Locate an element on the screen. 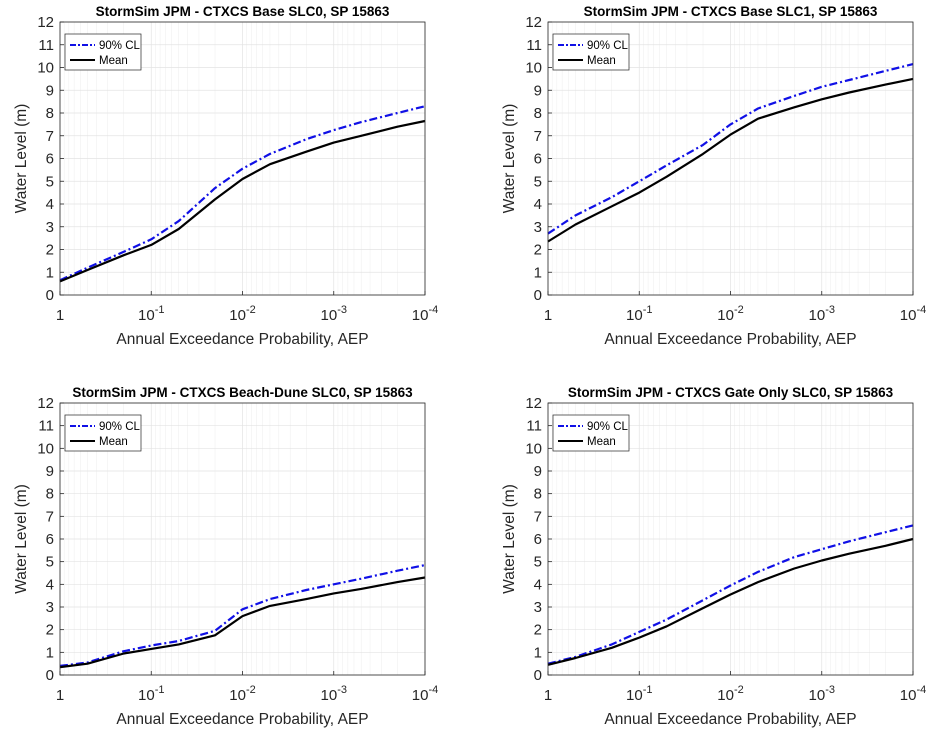 This screenshot has width=933, height=735. chart-title: StormSim JPM - CTXCS Base SLC1, SP 15863 is located at coordinates (731, 11).